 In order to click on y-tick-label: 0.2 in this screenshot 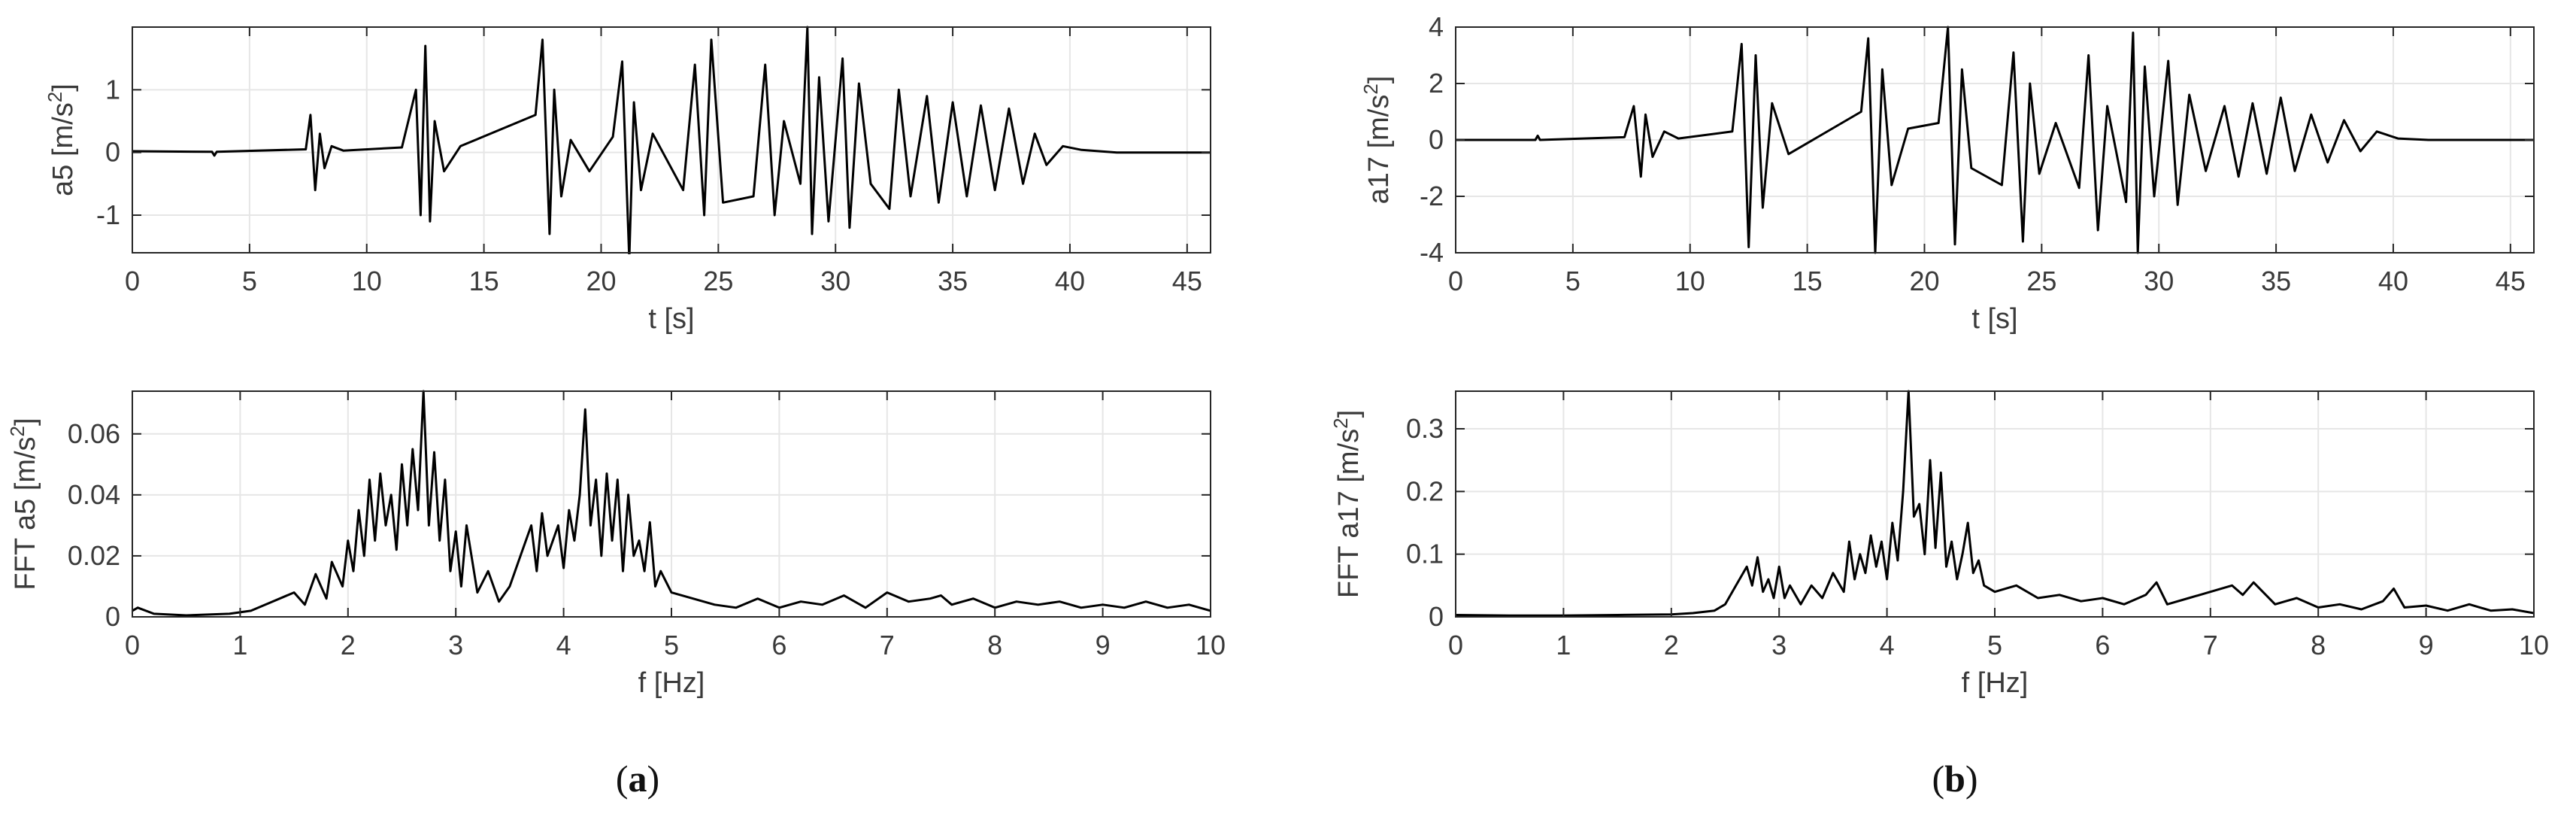, I will do `click(1425, 491)`.